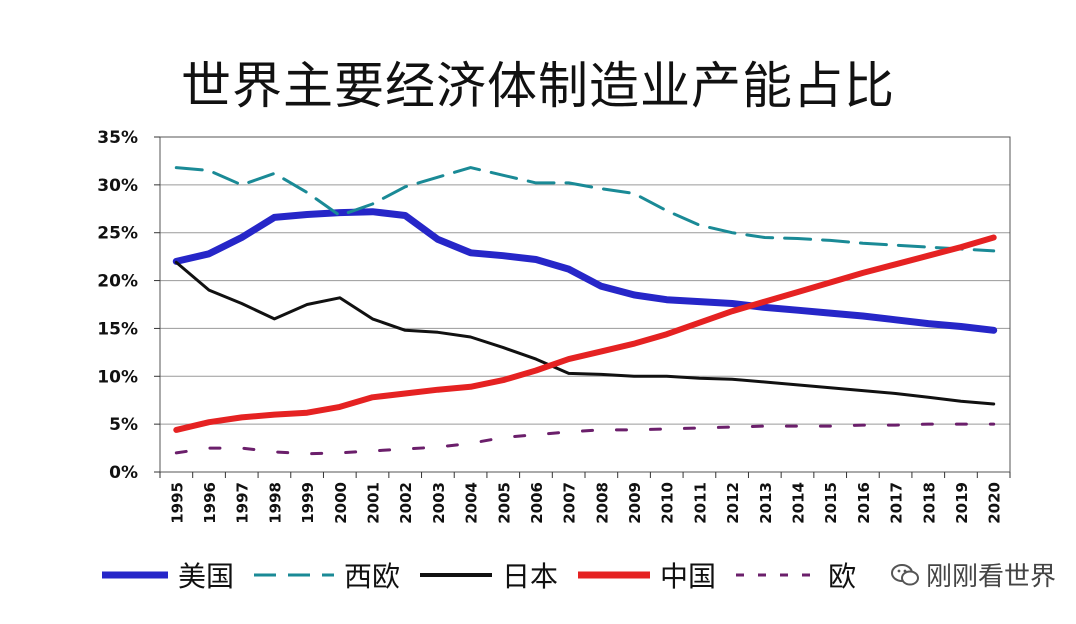 The height and width of the screenshot is (624, 1076). What do you see at coordinates (929, 503) in the screenshot?
I see `x-tick-label: 2018` at bounding box center [929, 503].